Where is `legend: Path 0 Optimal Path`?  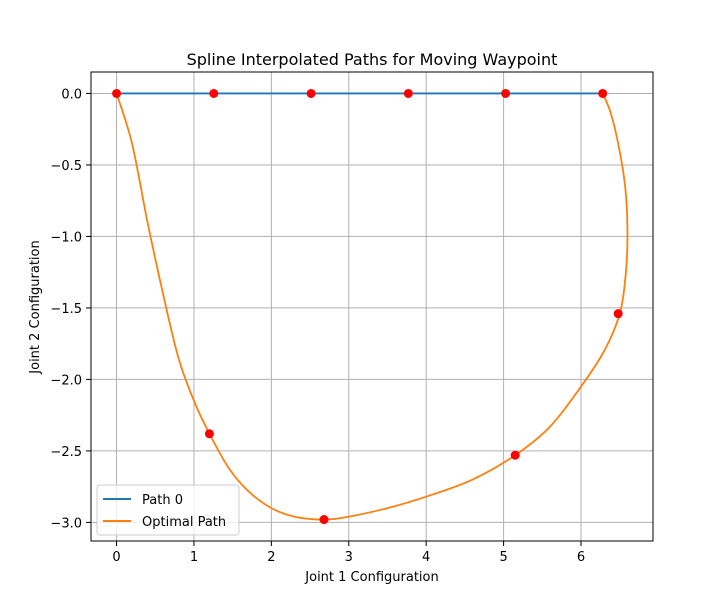
legend: Path 0 Optimal Path is located at coordinates (168, 510).